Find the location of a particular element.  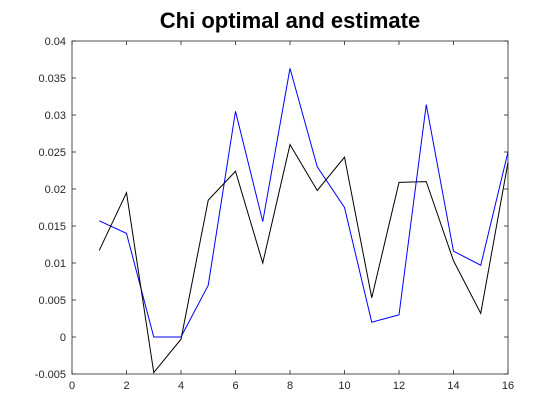

x-tick-label: 16 is located at coordinates (508, 386).